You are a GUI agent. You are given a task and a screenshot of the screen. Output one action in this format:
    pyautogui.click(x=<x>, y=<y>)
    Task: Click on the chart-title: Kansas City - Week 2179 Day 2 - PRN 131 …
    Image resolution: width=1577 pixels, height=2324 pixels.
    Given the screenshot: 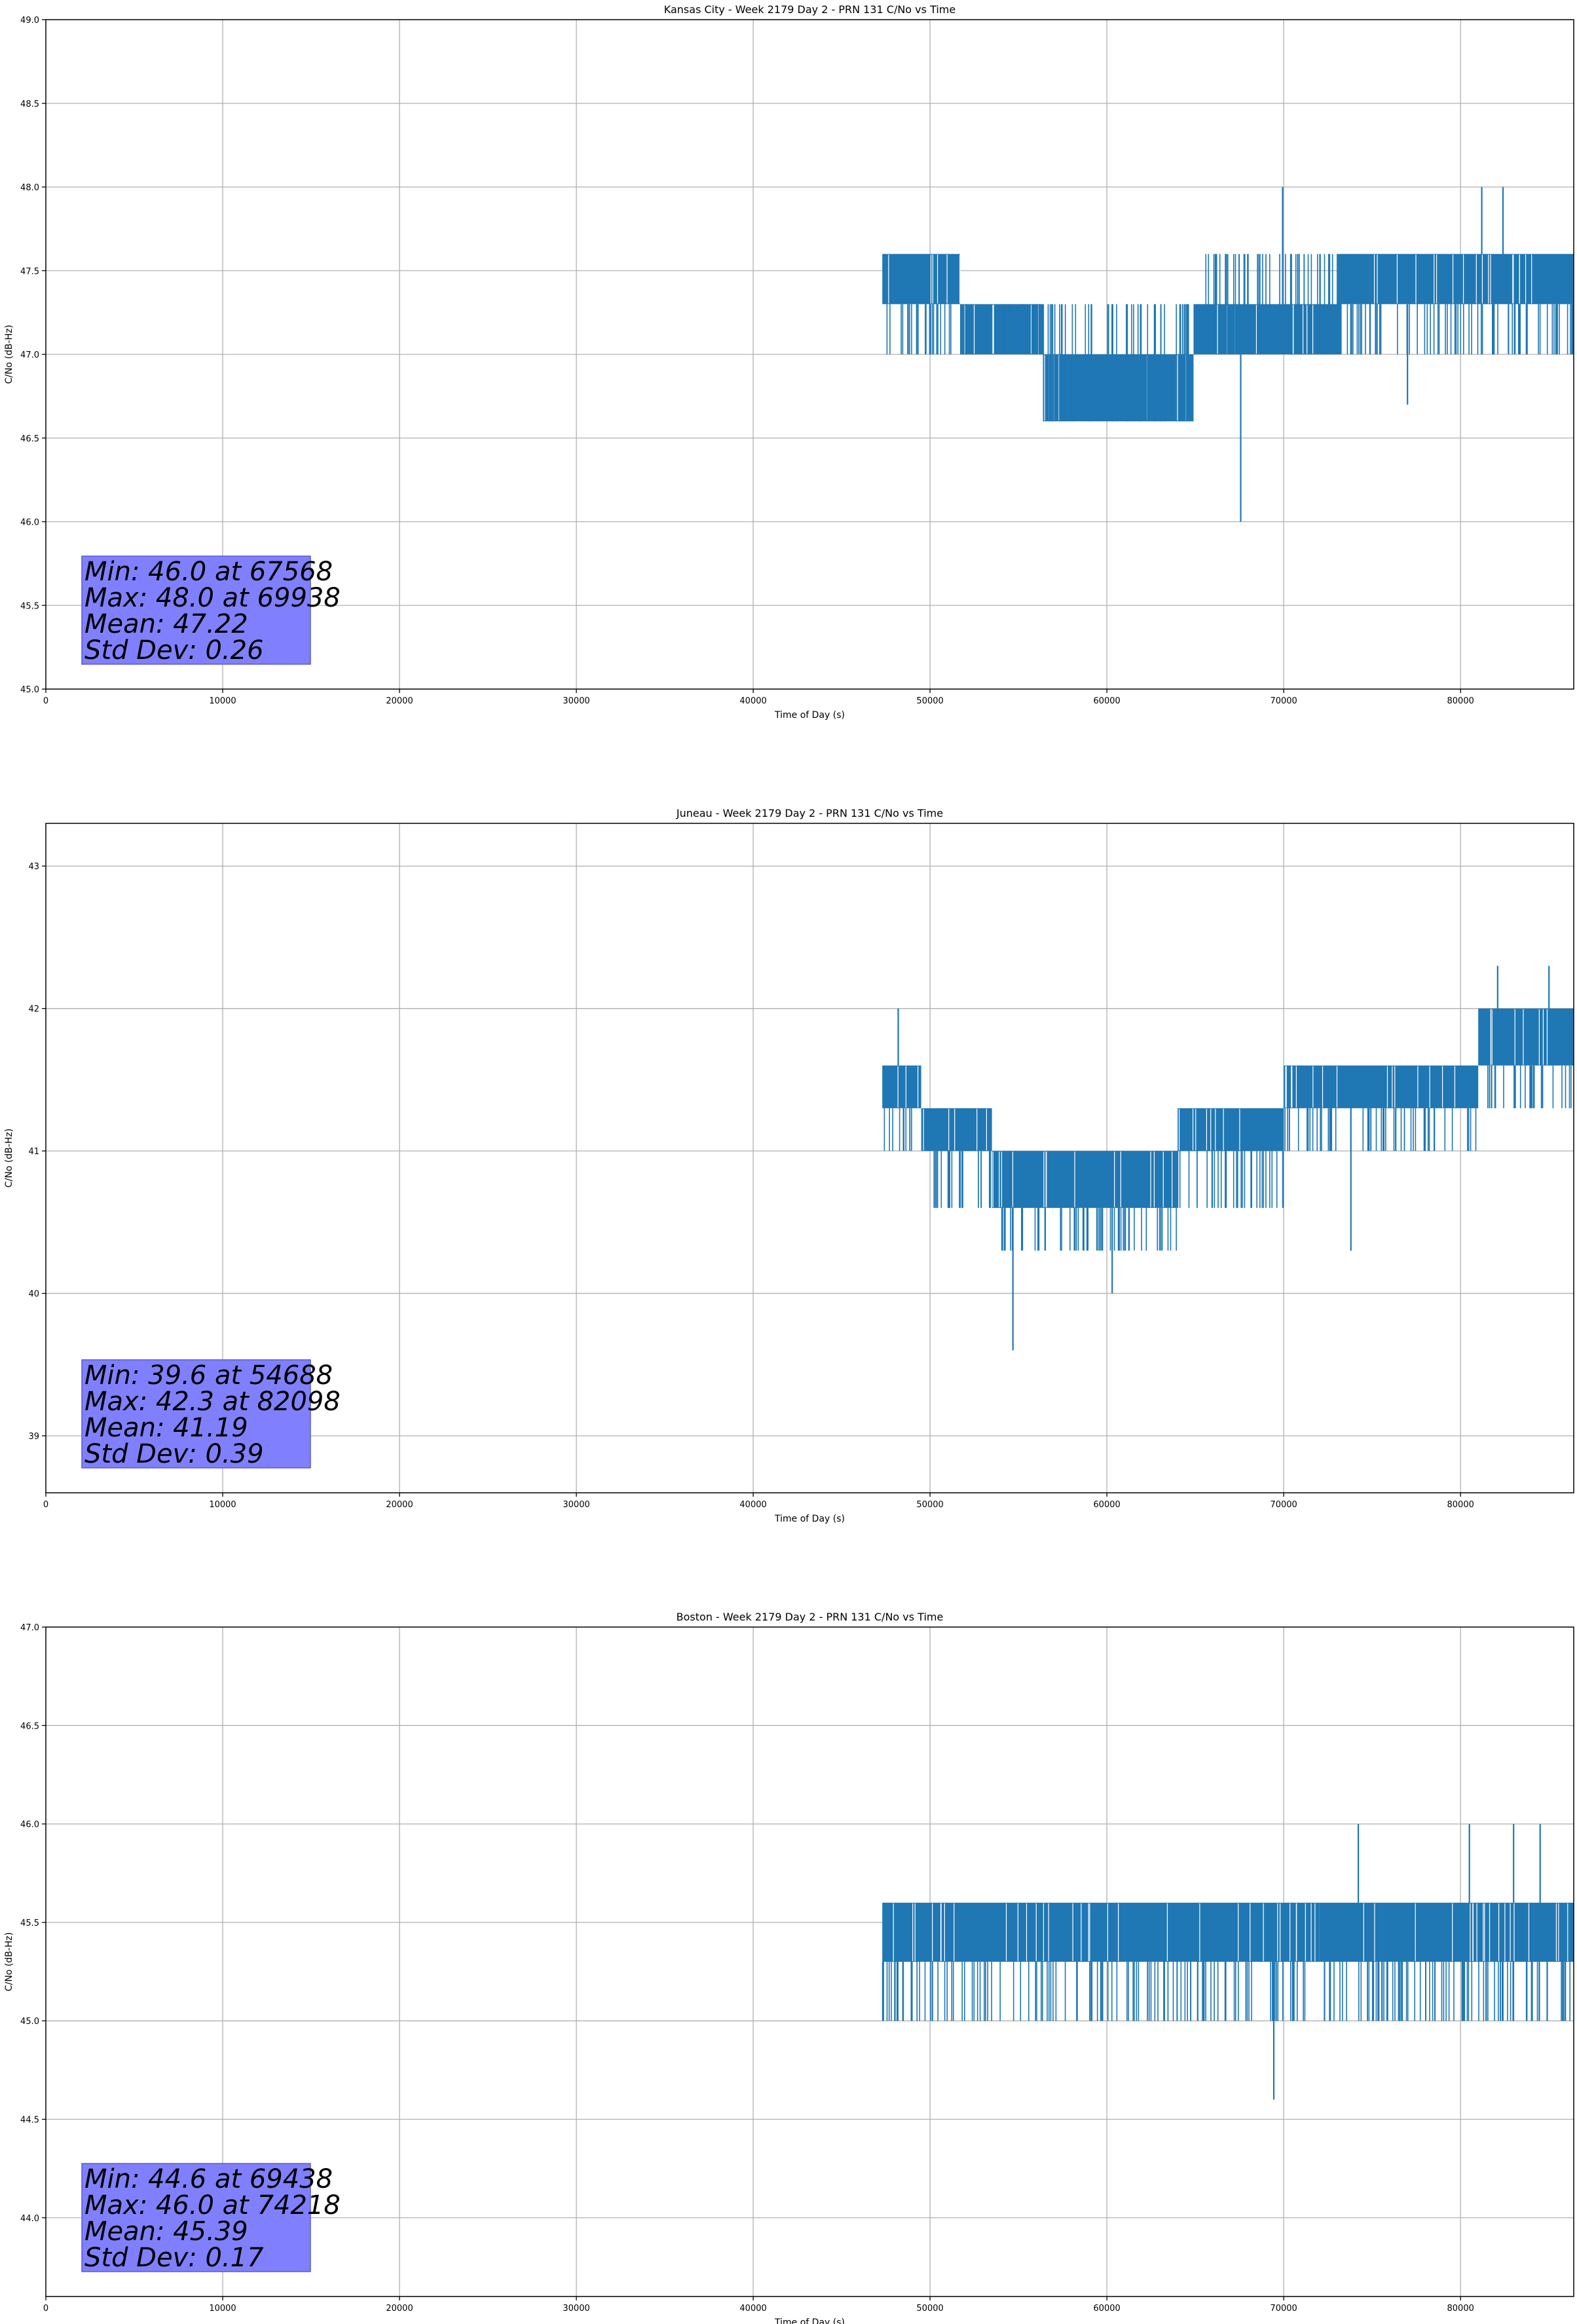 What is the action you would take?
    pyautogui.click(x=809, y=9)
    